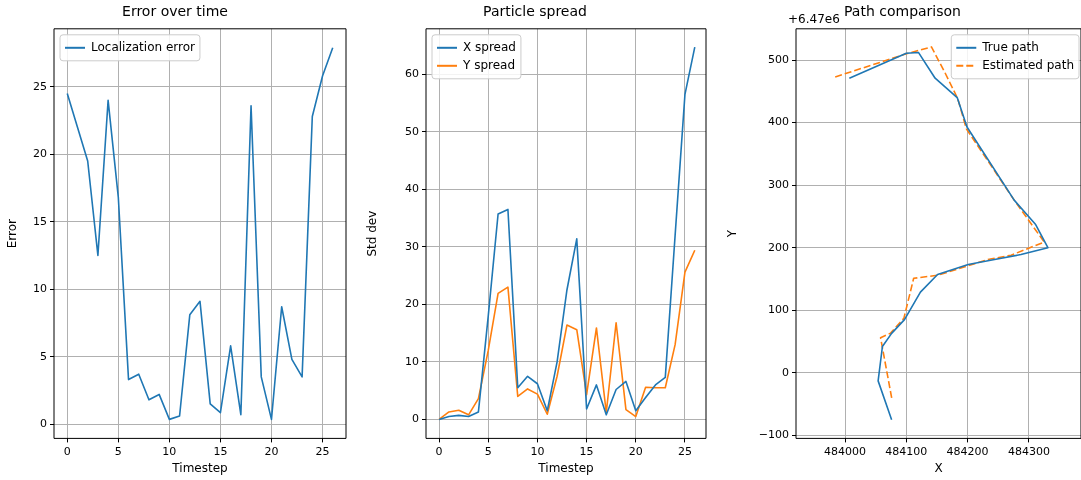  Describe the element at coordinates (1010, 46) in the screenshot. I see `legend-label: True path` at that location.